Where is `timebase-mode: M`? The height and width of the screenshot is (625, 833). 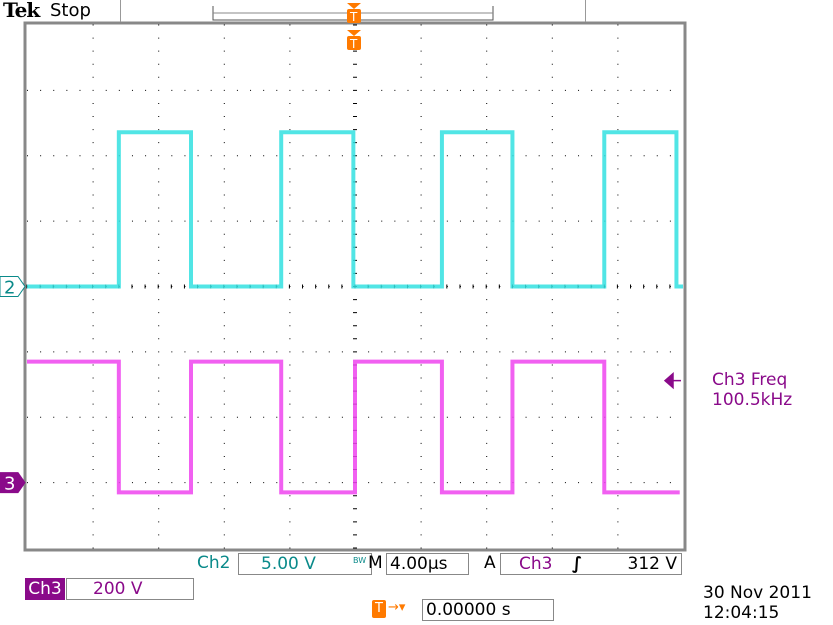
timebase-mode: M is located at coordinates (375, 563).